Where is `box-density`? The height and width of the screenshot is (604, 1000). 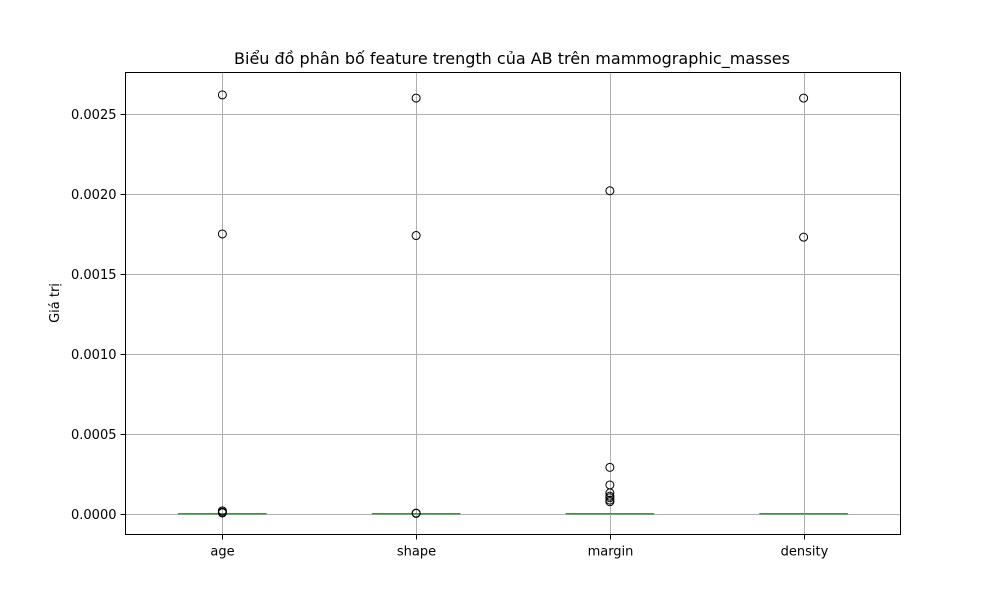
box-density is located at coordinates (804, 304).